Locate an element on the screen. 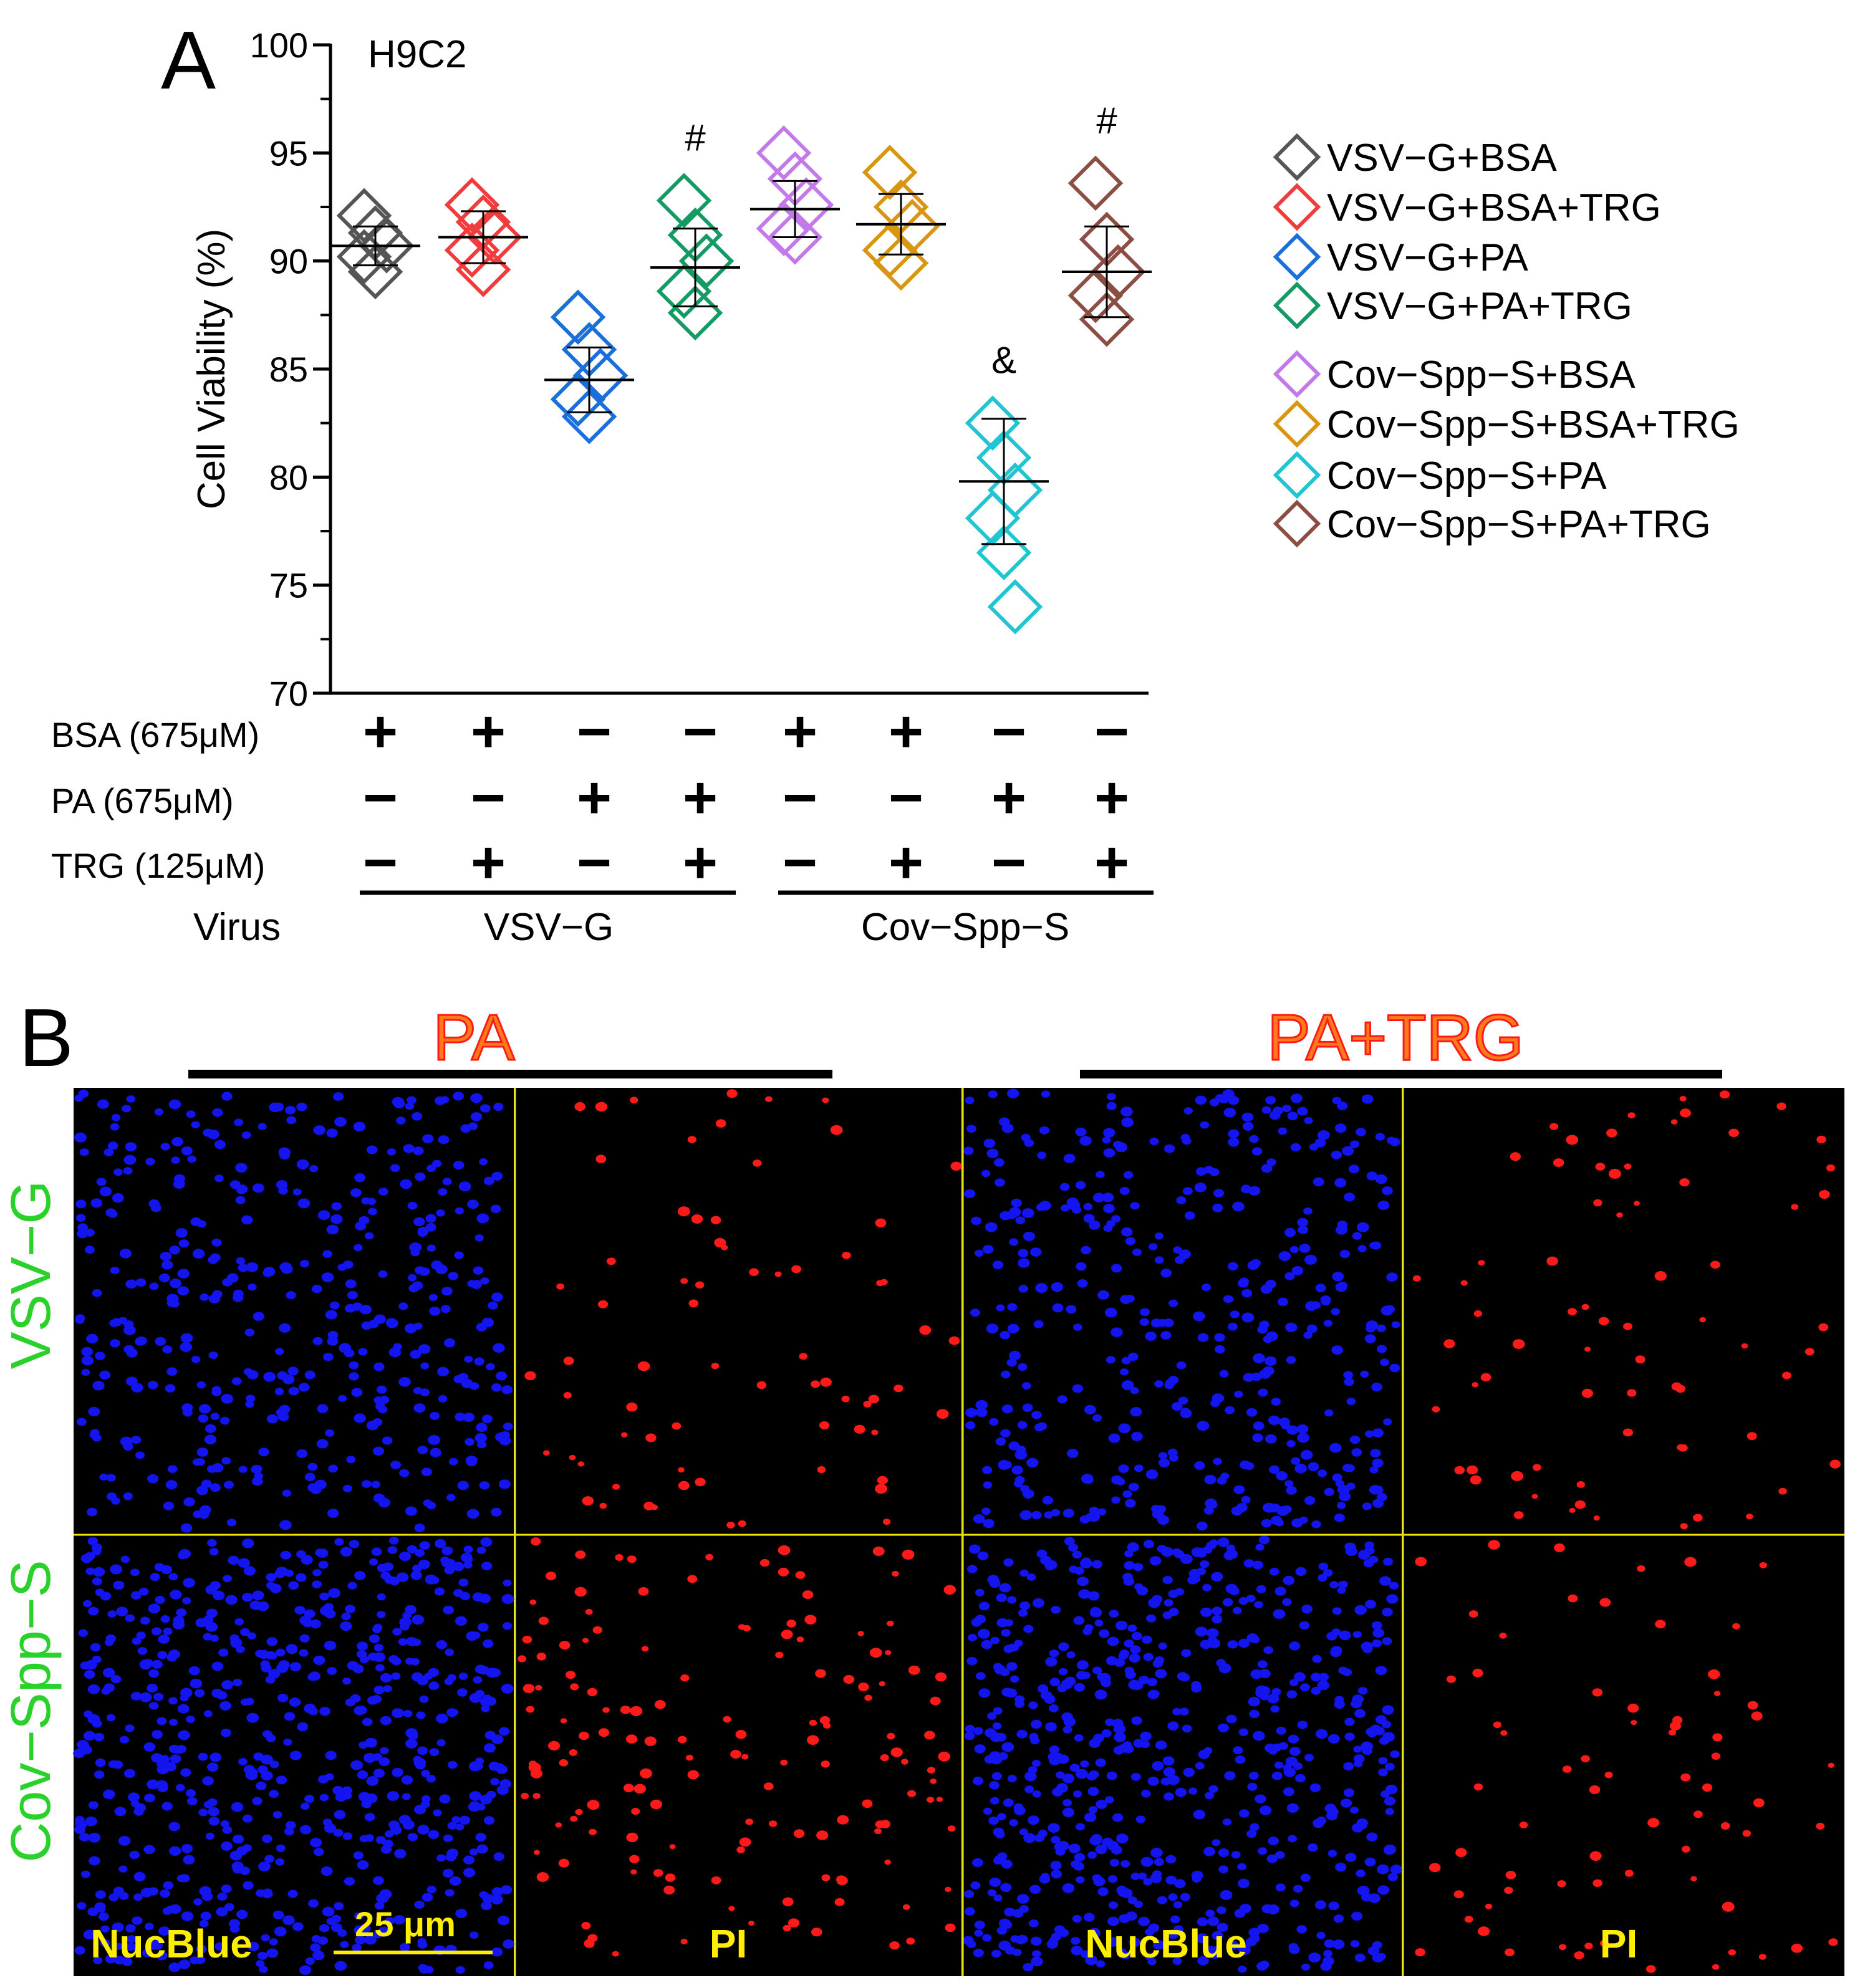 The height and width of the screenshot is (1988, 1860). data-point is located at coordinates (483, 269).